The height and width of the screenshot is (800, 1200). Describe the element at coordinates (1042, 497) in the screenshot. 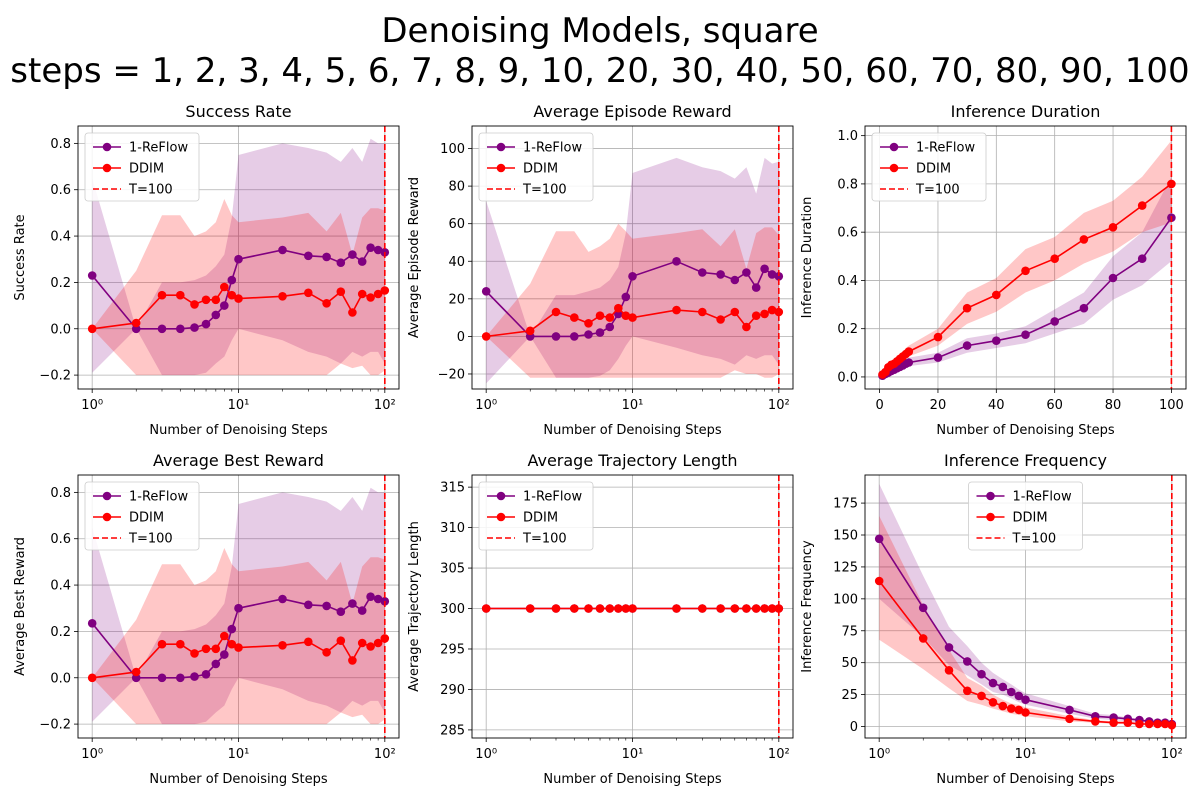

I see `legend-label-reflow: 1-ReFlow` at that location.